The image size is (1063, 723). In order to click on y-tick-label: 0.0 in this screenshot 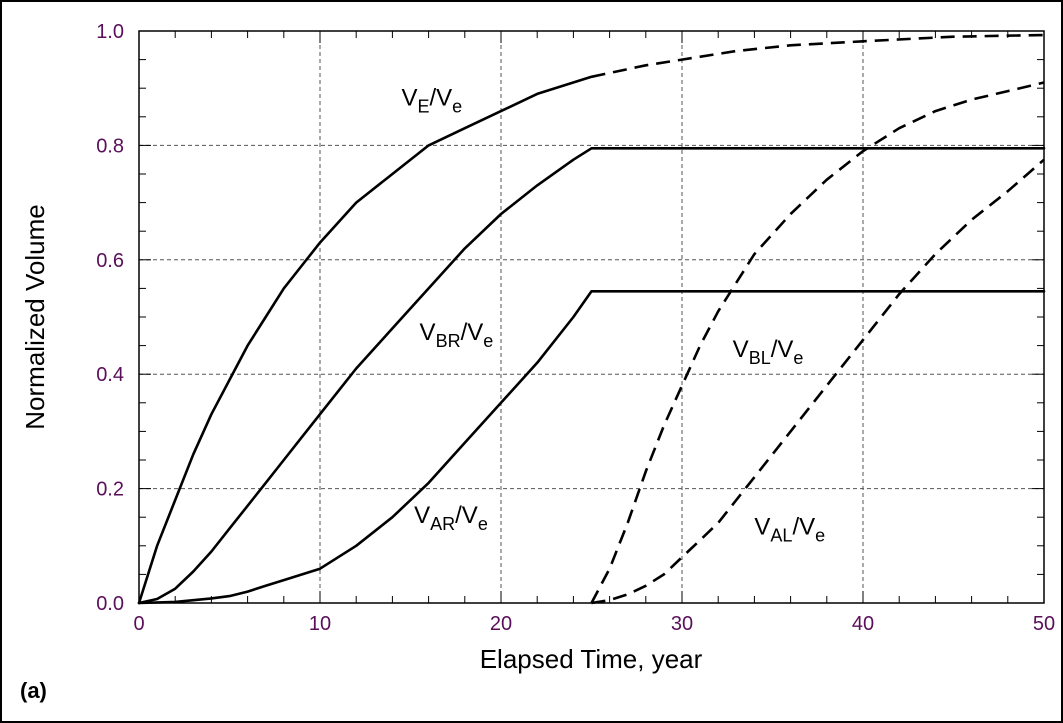, I will do `click(110, 604)`.